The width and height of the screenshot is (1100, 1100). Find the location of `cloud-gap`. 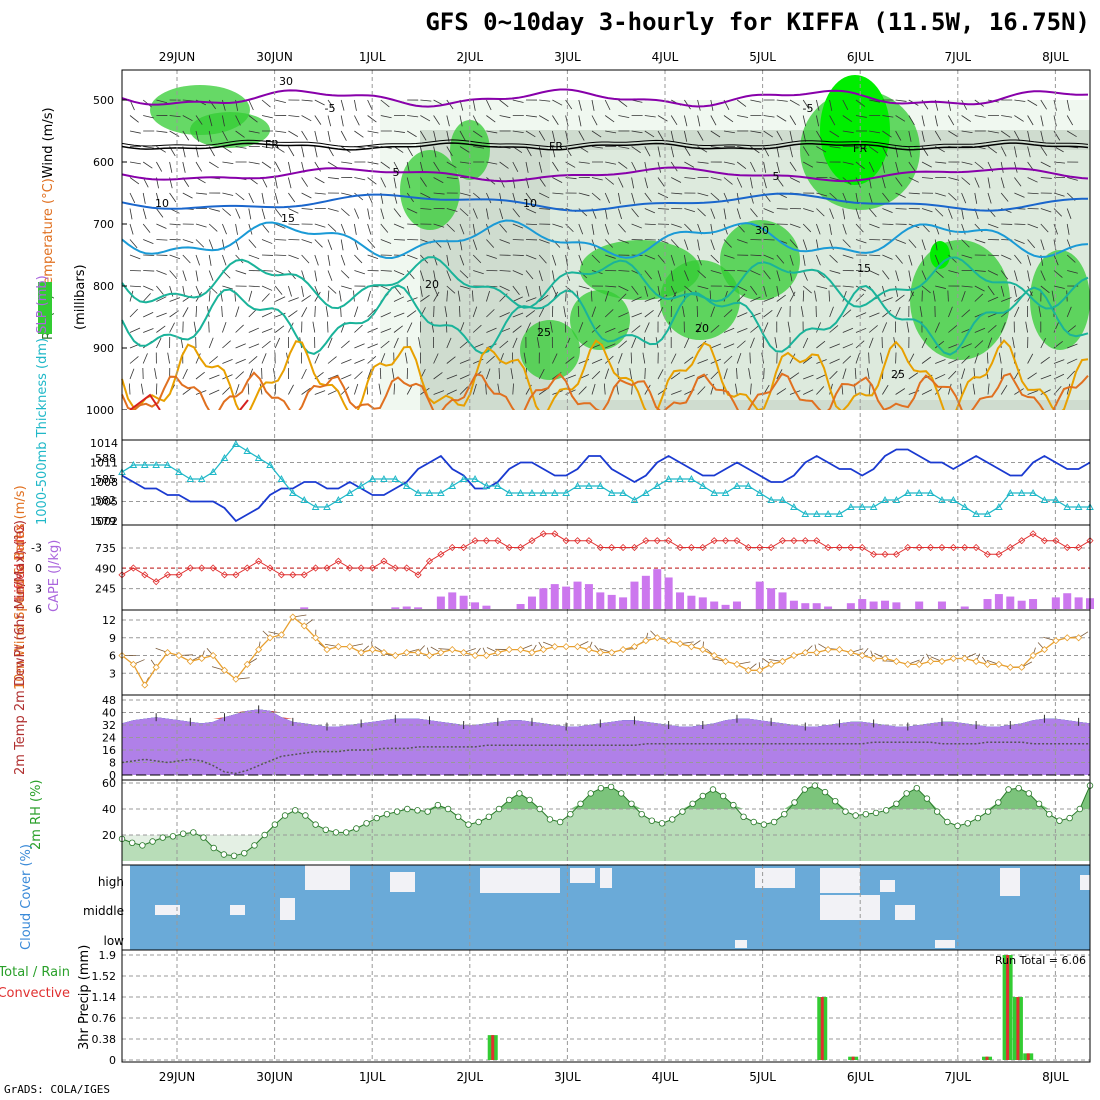

cloud-gap is located at coordinates (327, 877).